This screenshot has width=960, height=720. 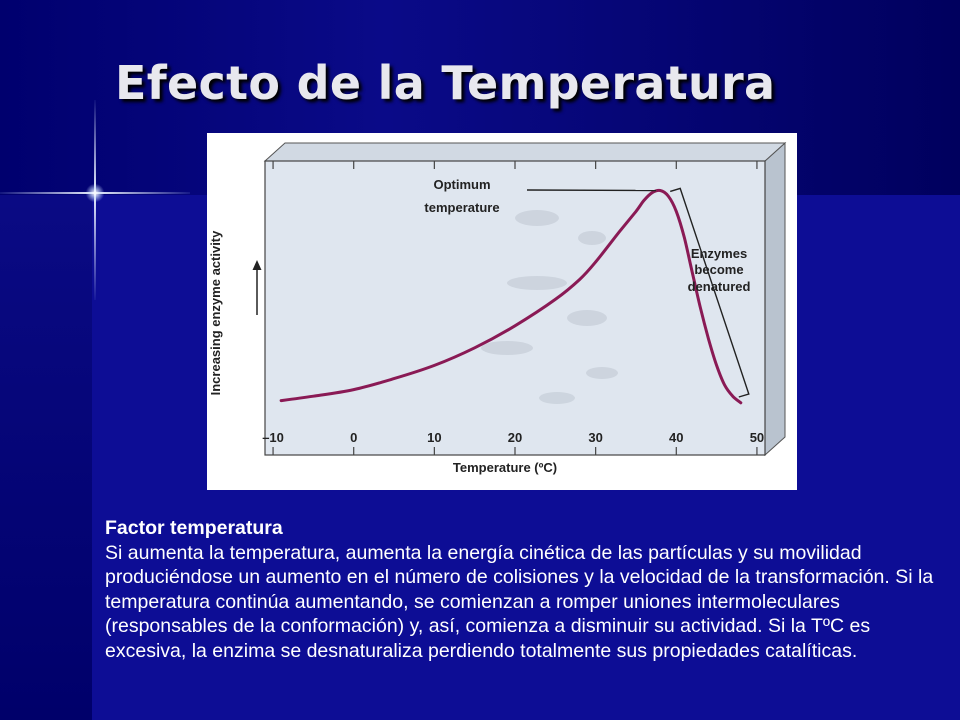 I want to click on y-axis-arrow-icon, so click(x=257, y=265).